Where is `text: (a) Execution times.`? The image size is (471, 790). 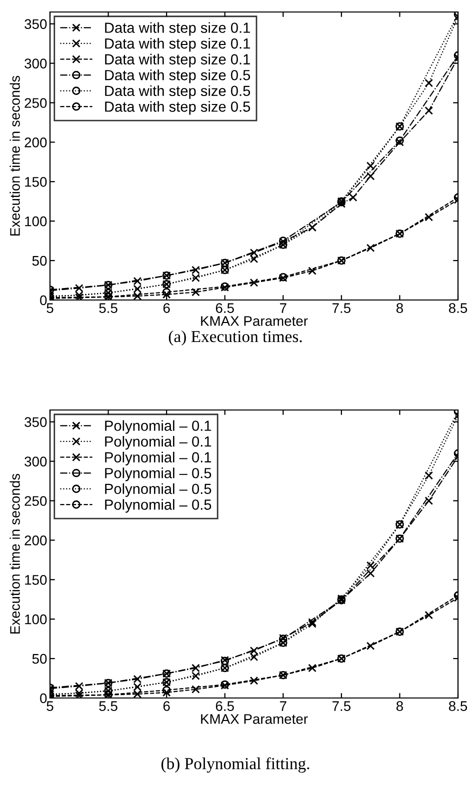 text: (a) Execution times. is located at coordinates (235, 338).